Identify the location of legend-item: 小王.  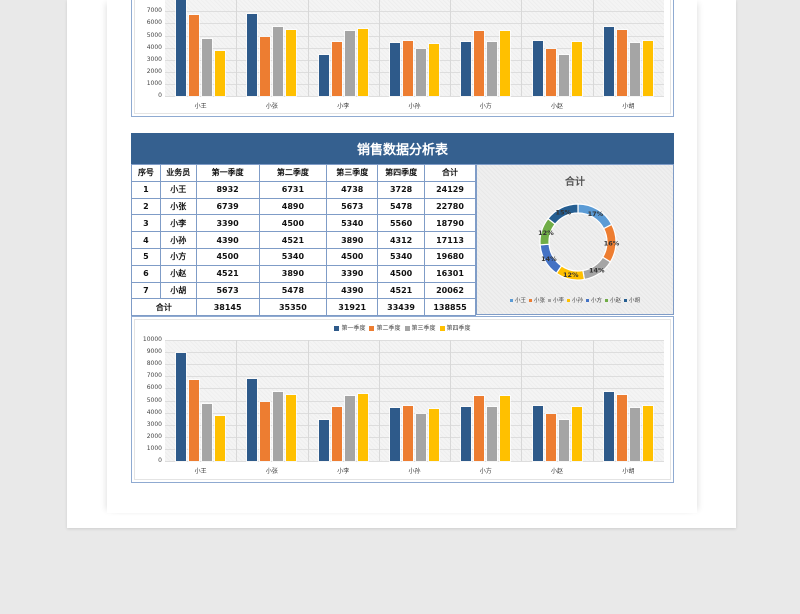
(517, 300).